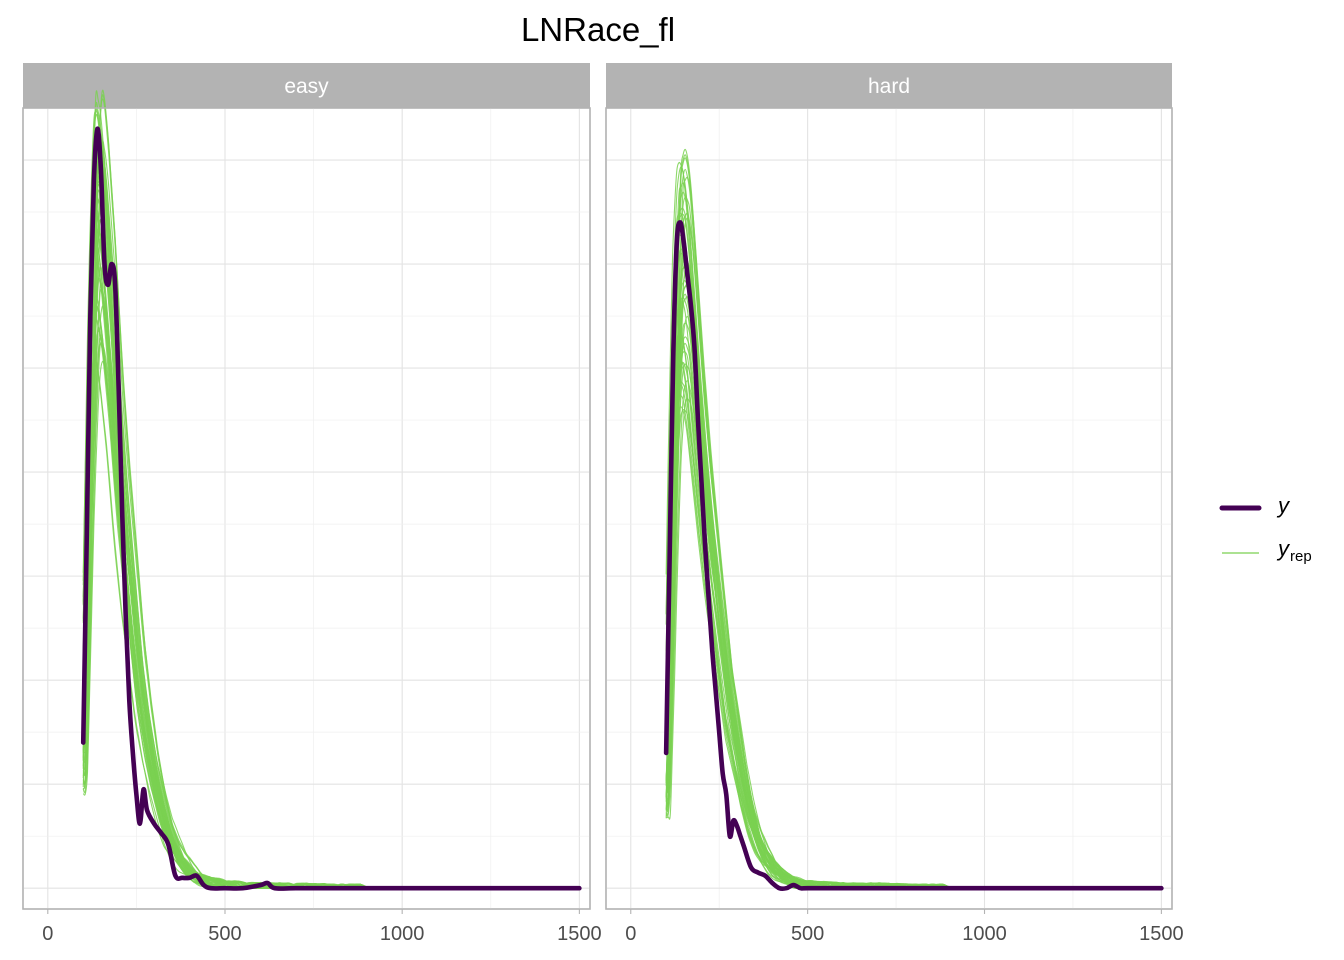 Image resolution: width=1344 pixels, height=960 pixels. What do you see at coordinates (1294, 550) in the screenshot?
I see `legend-label-yrep: yrep` at bounding box center [1294, 550].